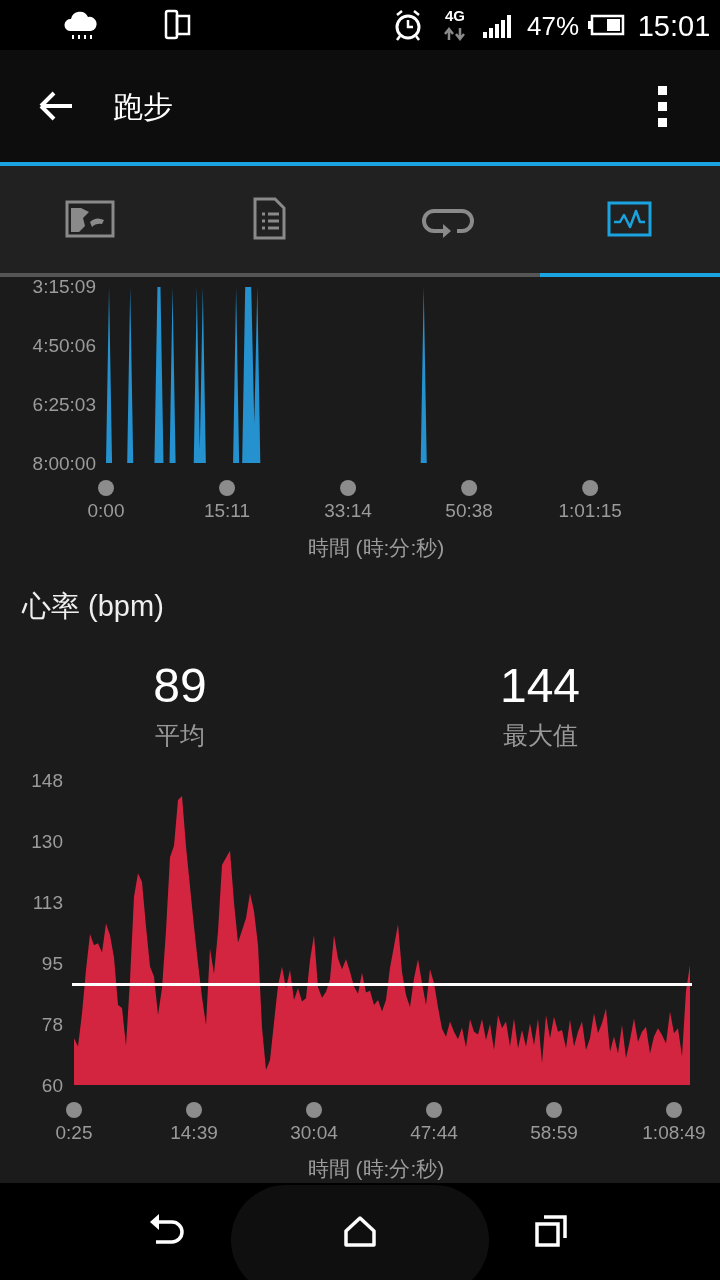 This screenshot has width=720, height=1280. Describe the element at coordinates (74, 1132) in the screenshot. I see `x-tick-label: 0:25` at that location.